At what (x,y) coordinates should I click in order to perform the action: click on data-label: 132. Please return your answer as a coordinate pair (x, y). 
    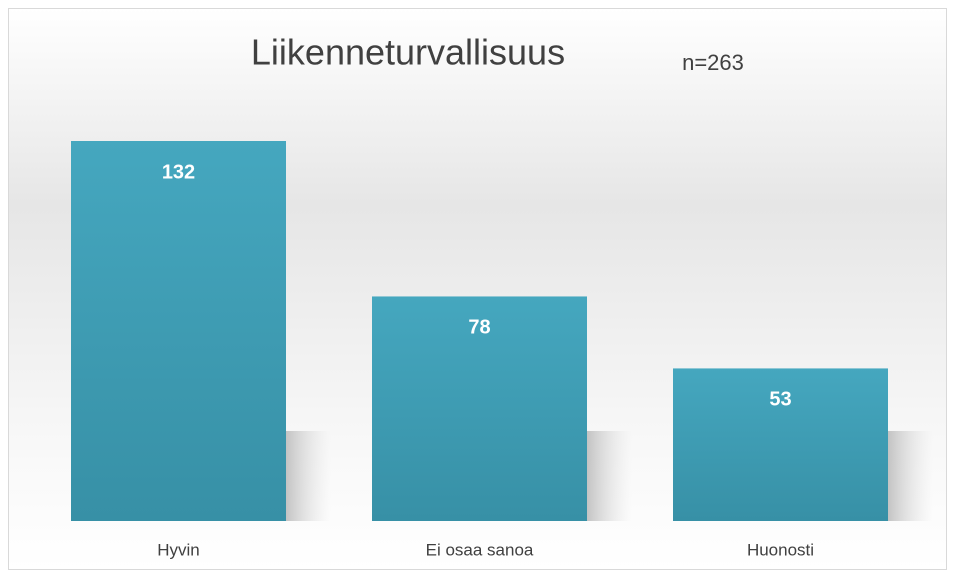
    Looking at the image, I should click on (178, 172).